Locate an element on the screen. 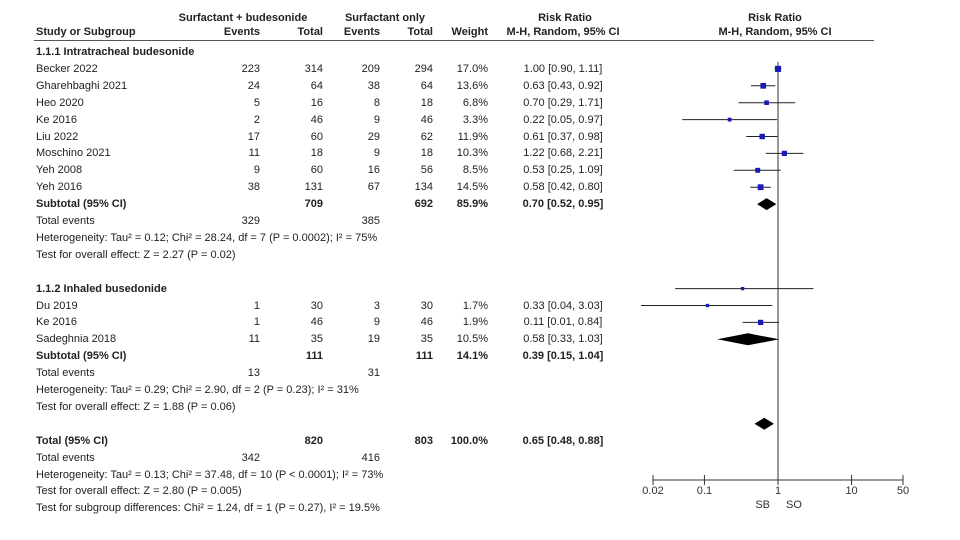 The image size is (960, 540). events1-cell: 329 is located at coordinates (250, 221).